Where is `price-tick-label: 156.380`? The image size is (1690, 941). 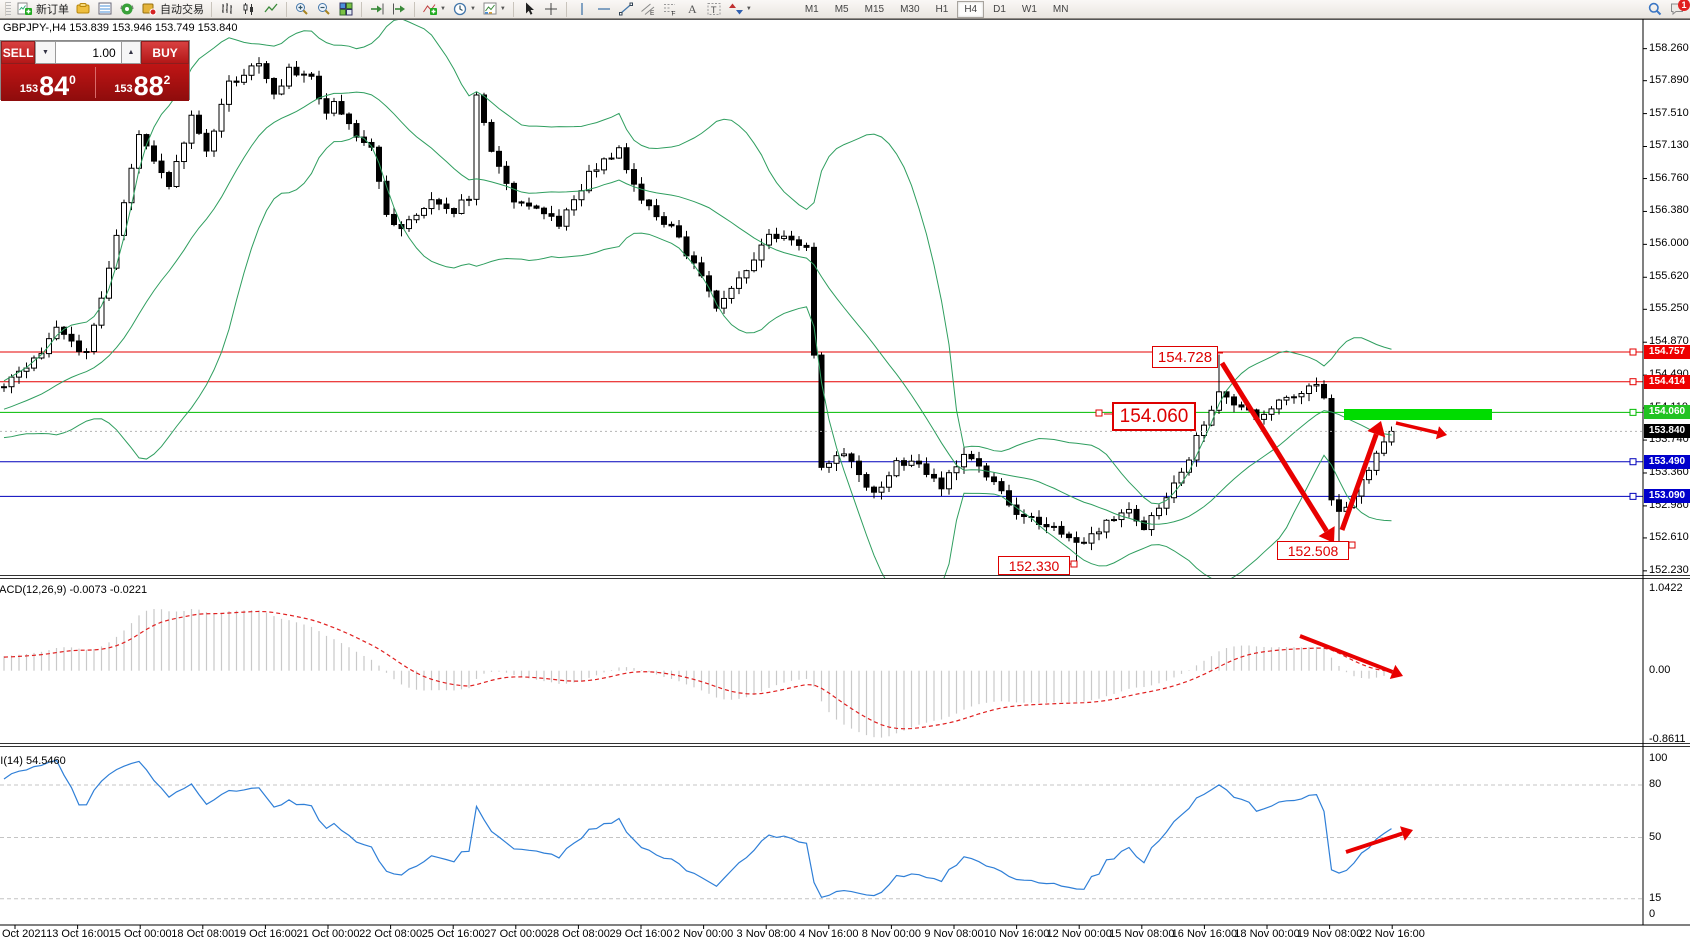 price-tick-label: 156.380 is located at coordinates (1669, 210).